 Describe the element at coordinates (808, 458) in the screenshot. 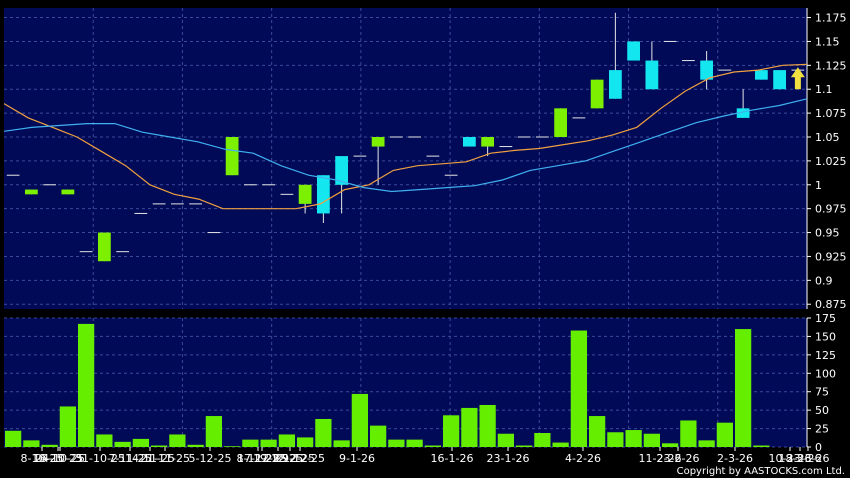

I see `x-tick-label: 23-3-26` at that location.